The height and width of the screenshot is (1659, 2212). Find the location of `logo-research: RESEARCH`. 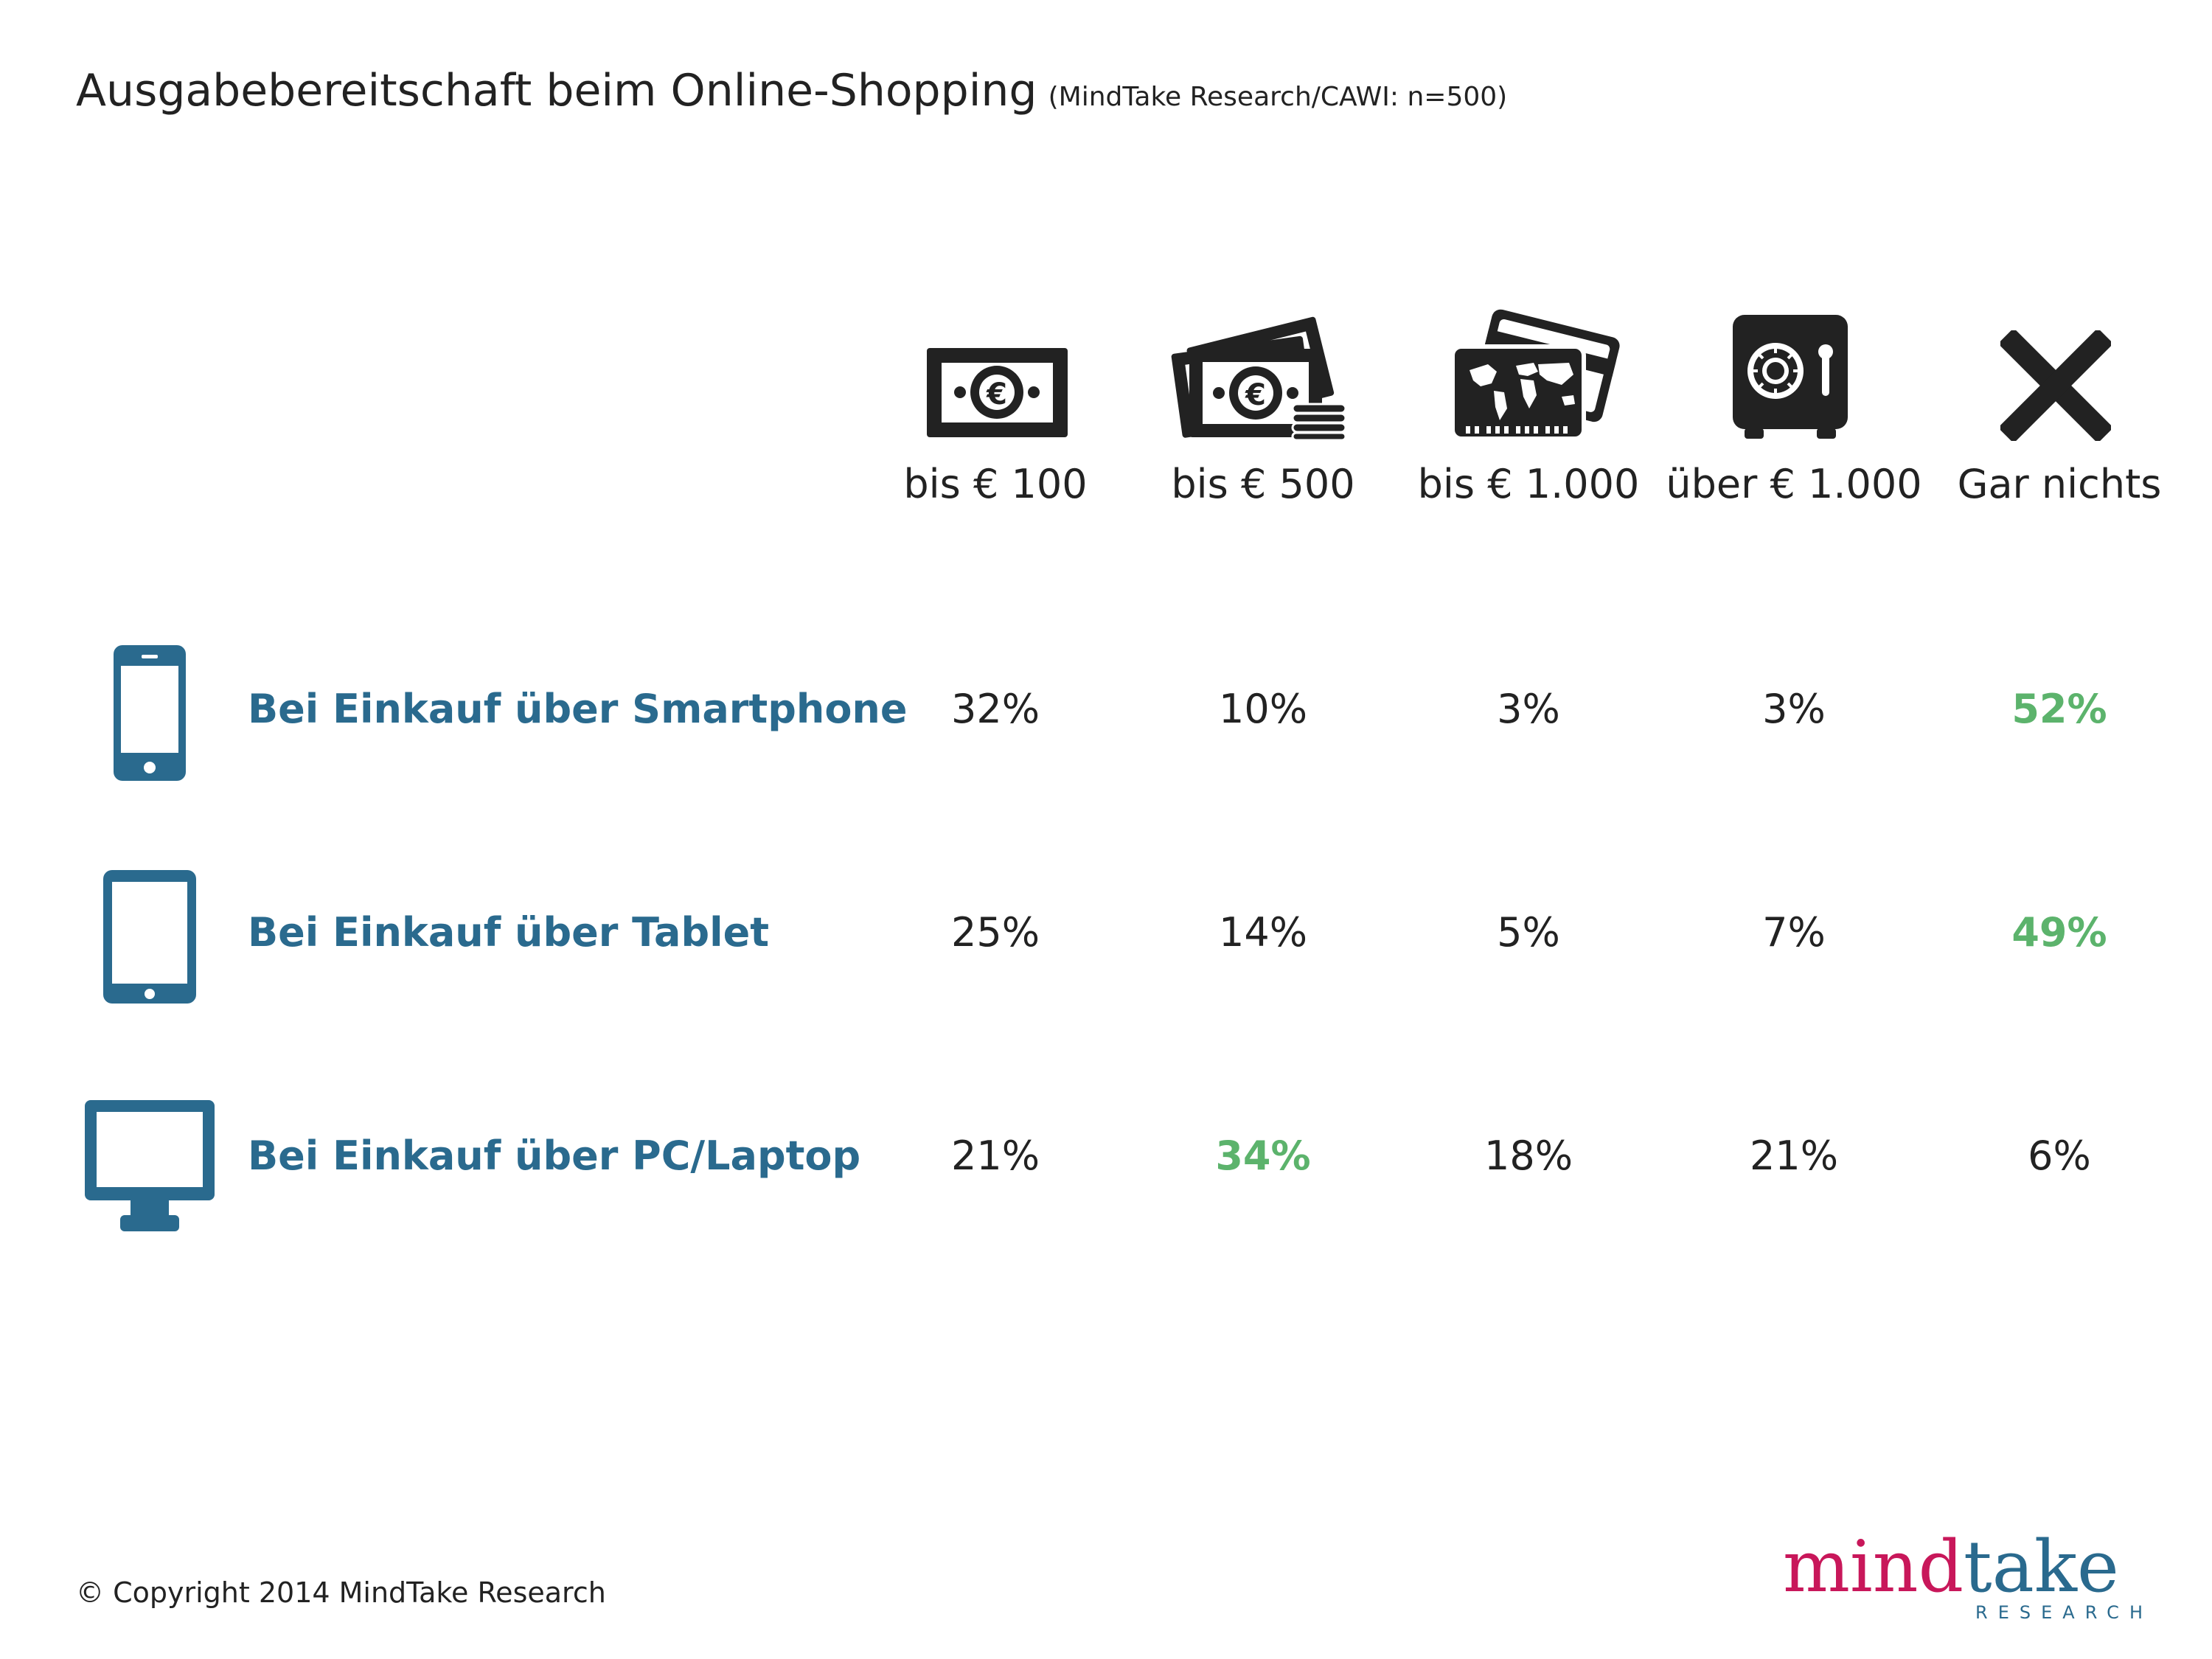

logo-research: RESEARCH is located at coordinates (2064, 1612).